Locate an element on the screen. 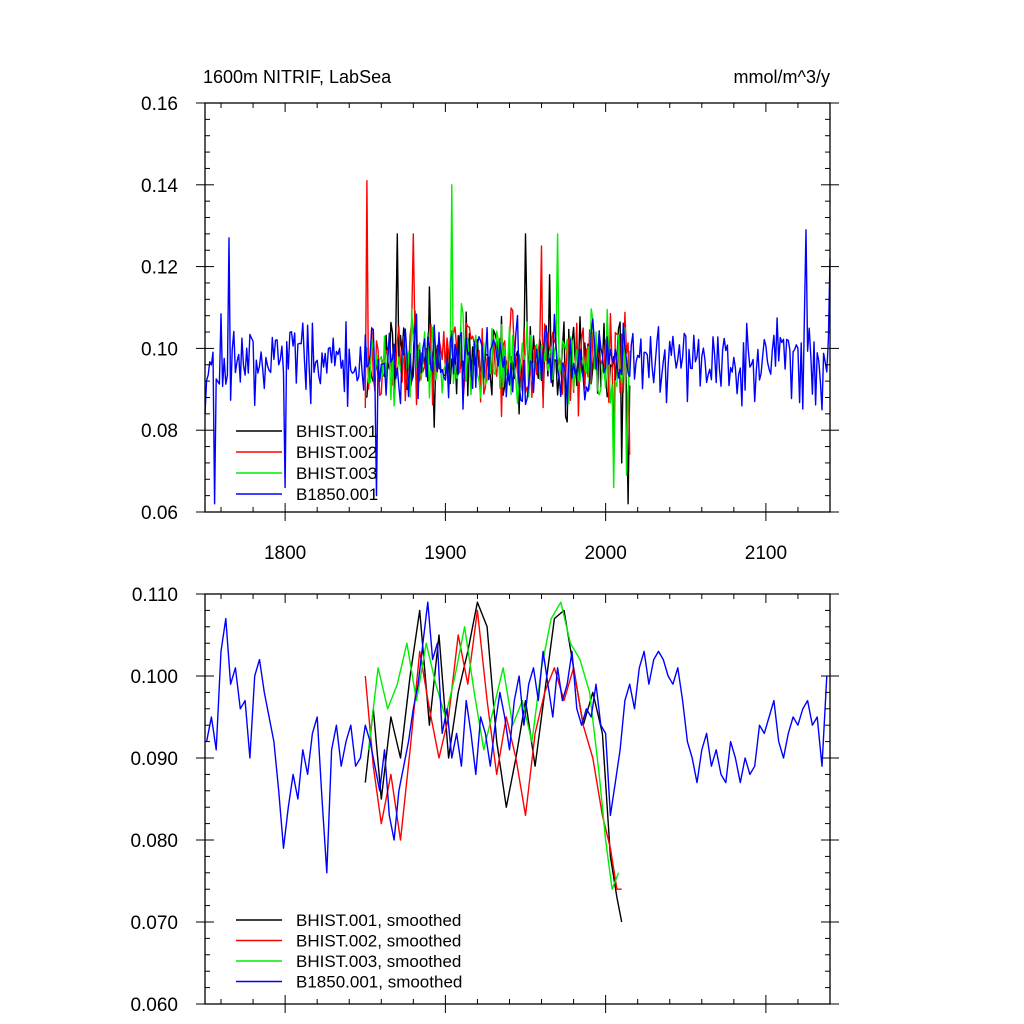 The width and height of the screenshot is (1024, 1024). y-tick-label: 0.080 is located at coordinates (154, 841).